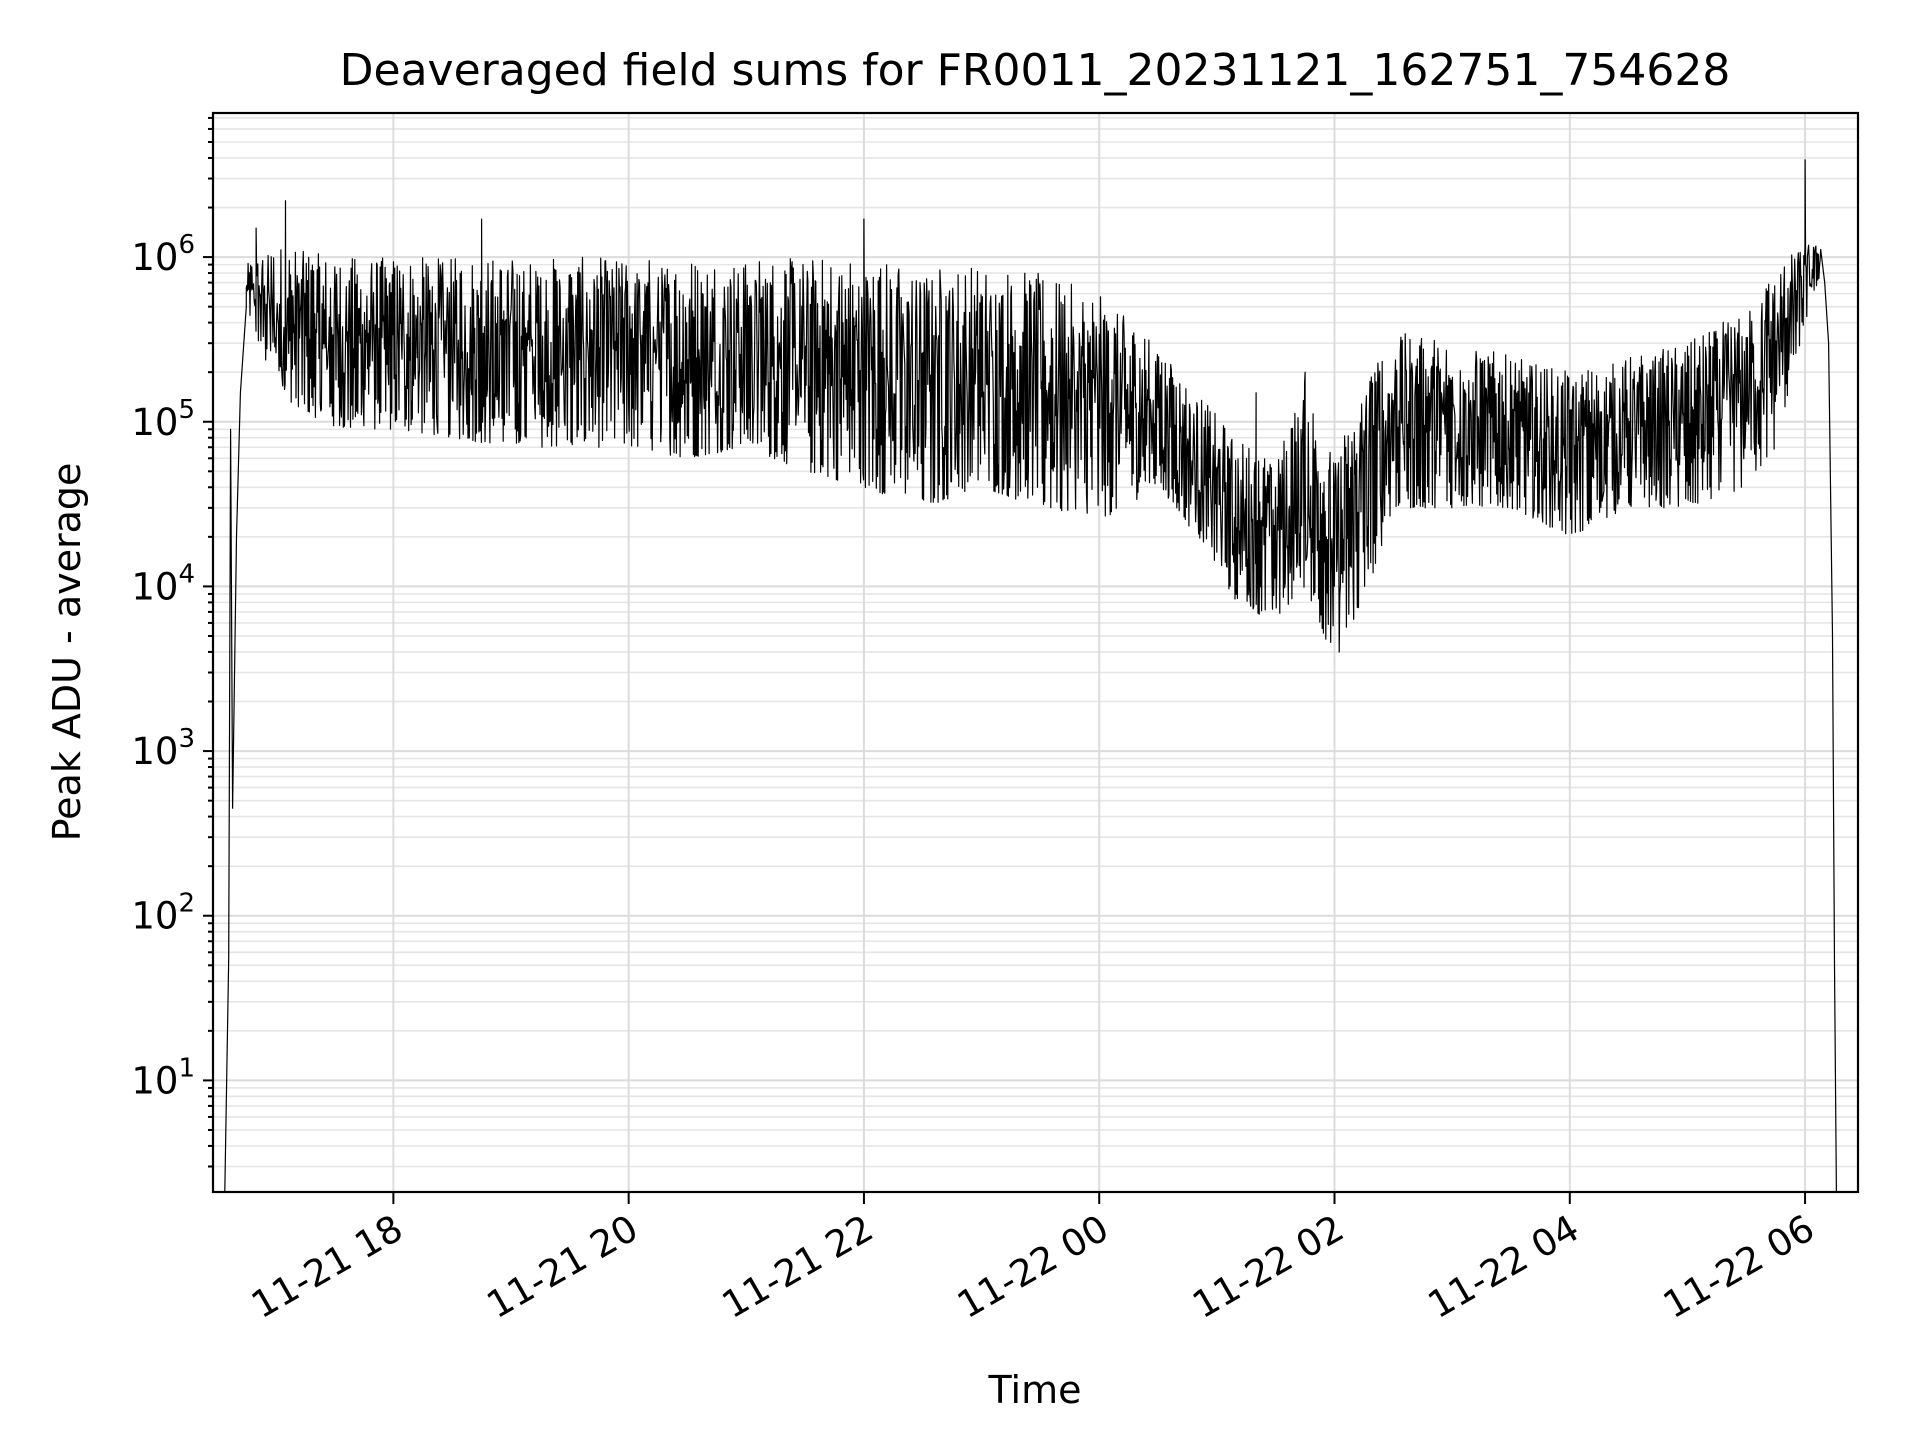 The width and height of the screenshot is (1920, 1440). What do you see at coordinates (1033, 1267) in the screenshot?
I see `x-tick-label: 11-22 00` at bounding box center [1033, 1267].